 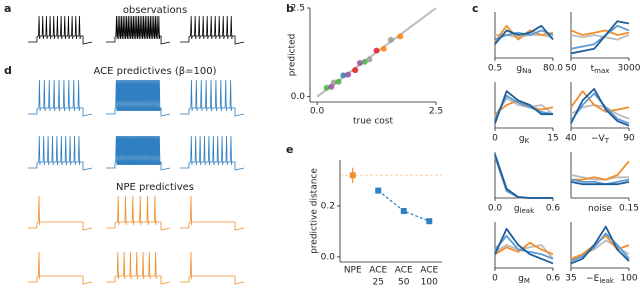 I want to click on x-tick-label: 0.15, so click(x=629, y=209).